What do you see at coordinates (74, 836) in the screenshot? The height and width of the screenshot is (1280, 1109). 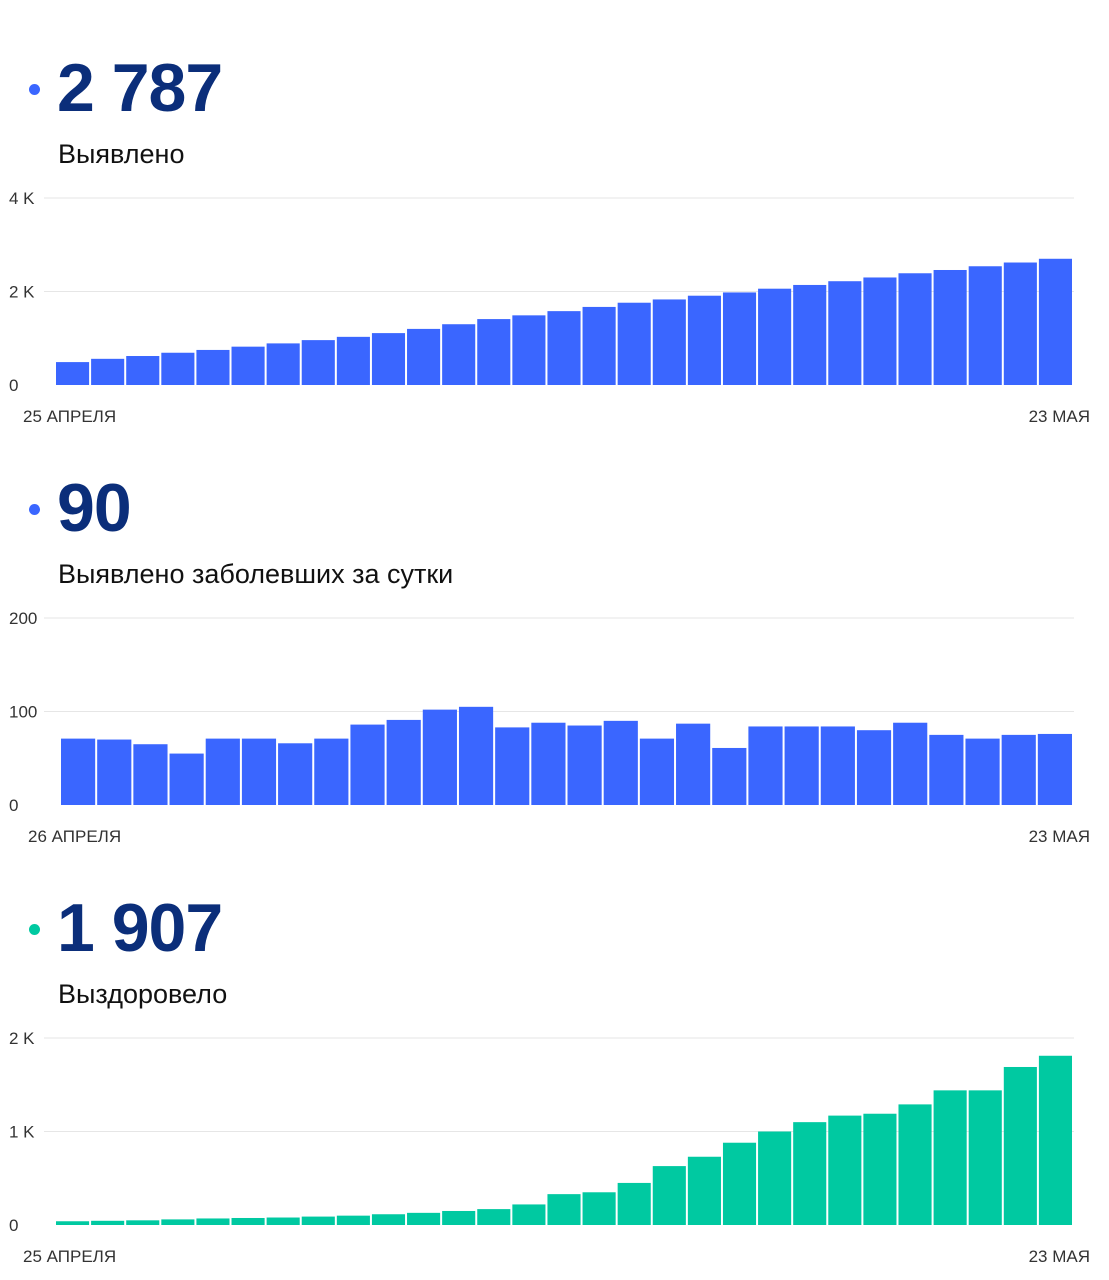 I see `x-start-label: 26 АПРЕЛЯ` at bounding box center [74, 836].